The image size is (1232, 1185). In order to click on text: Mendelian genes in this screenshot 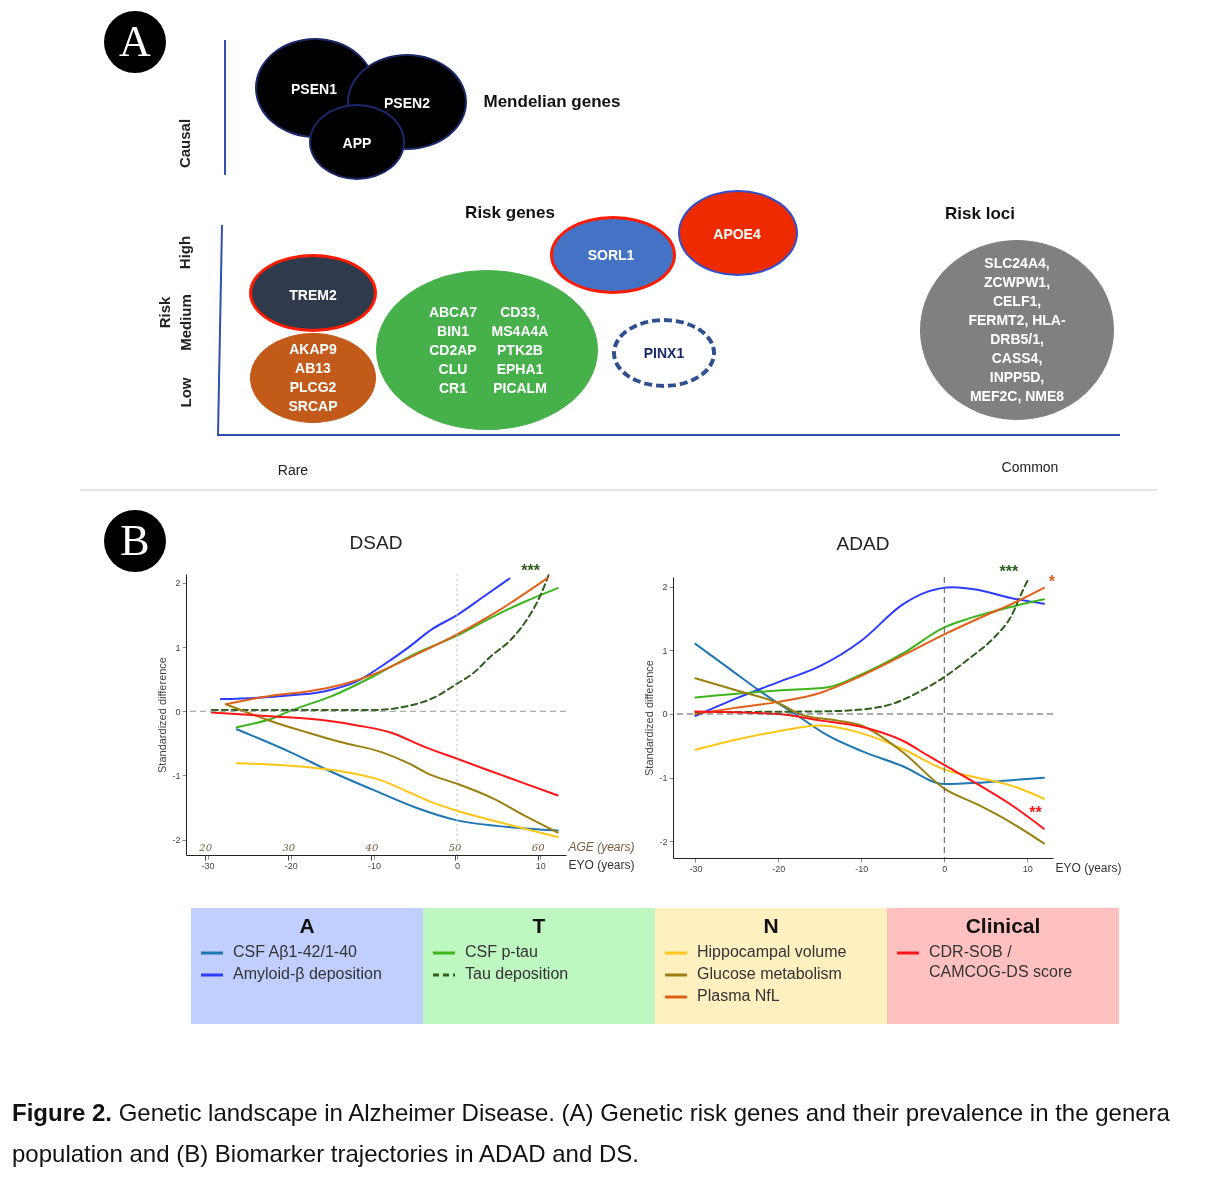, I will do `click(552, 101)`.